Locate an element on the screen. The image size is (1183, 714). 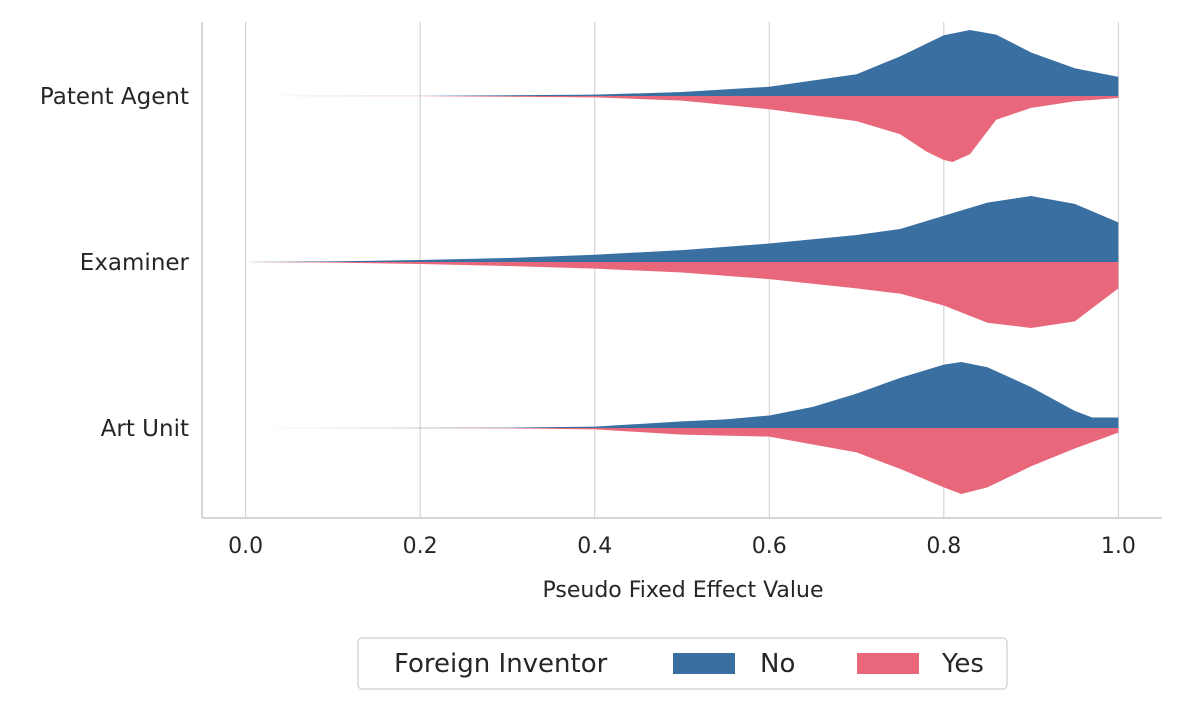
x-axis-label: Pseudo Fixed Effect Value is located at coordinates (683, 590).